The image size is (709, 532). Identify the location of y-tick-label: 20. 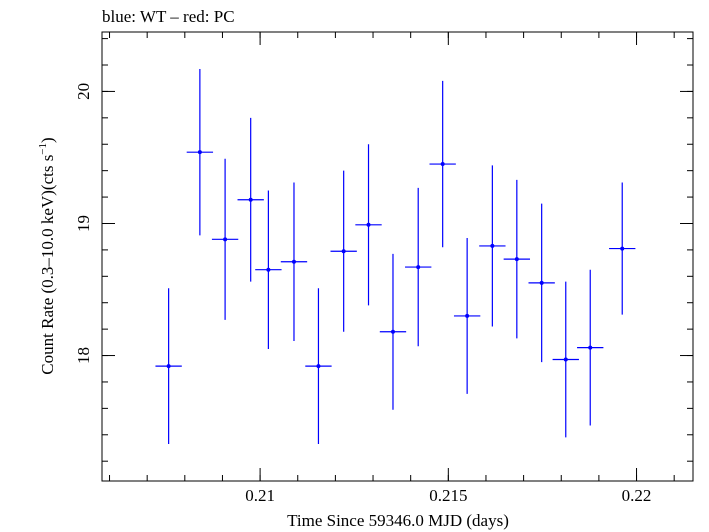
(83, 91).